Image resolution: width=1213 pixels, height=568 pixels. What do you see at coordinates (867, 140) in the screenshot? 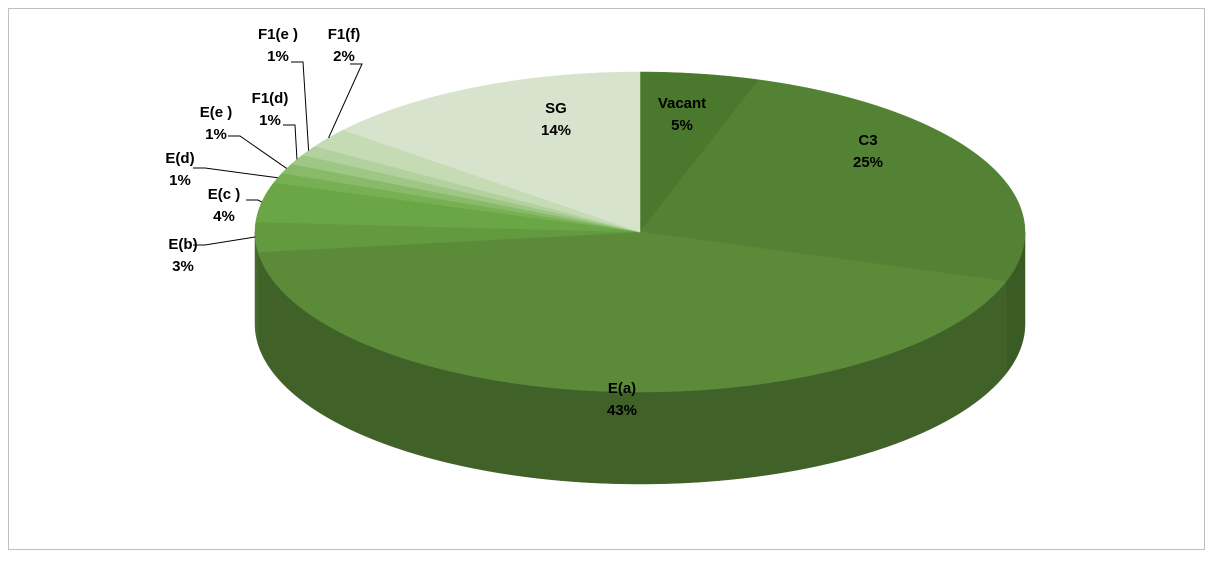
I see `category-label: C3` at bounding box center [867, 140].